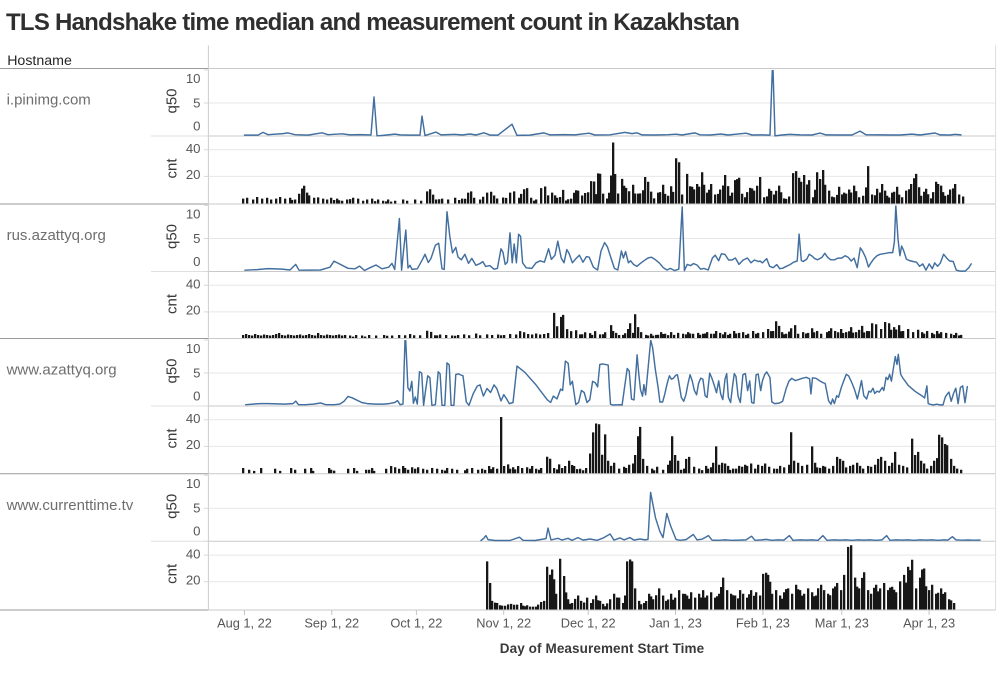 The width and height of the screenshot is (1000, 674). Describe the element at coordinates (49, 100) in the screenshot. I see `svg-text: i.pinimg.com` at that location.